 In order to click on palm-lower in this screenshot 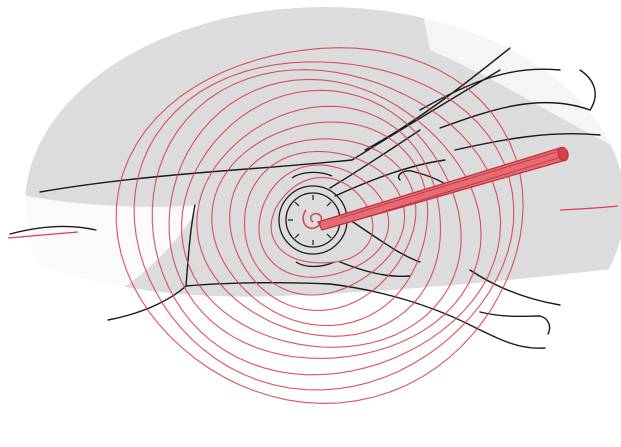, I will do `click(437, 316)`.